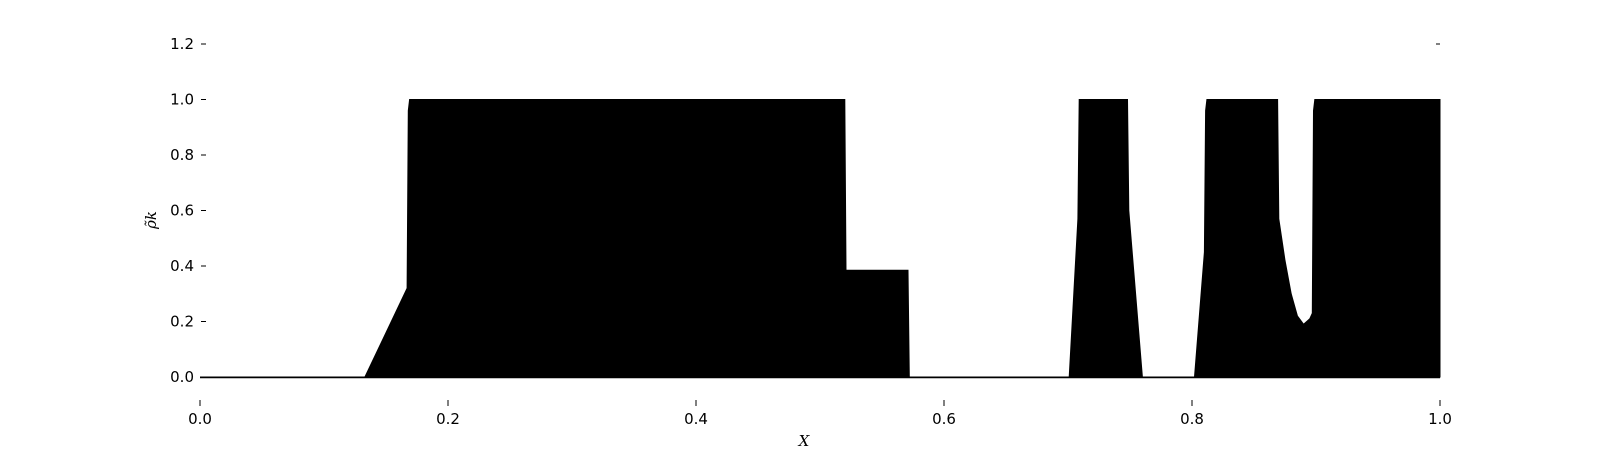 Image resolution: width=1600 pixels, height=450 pixels. I want to click on y-tick-label: 0.8, so click(182, 155).